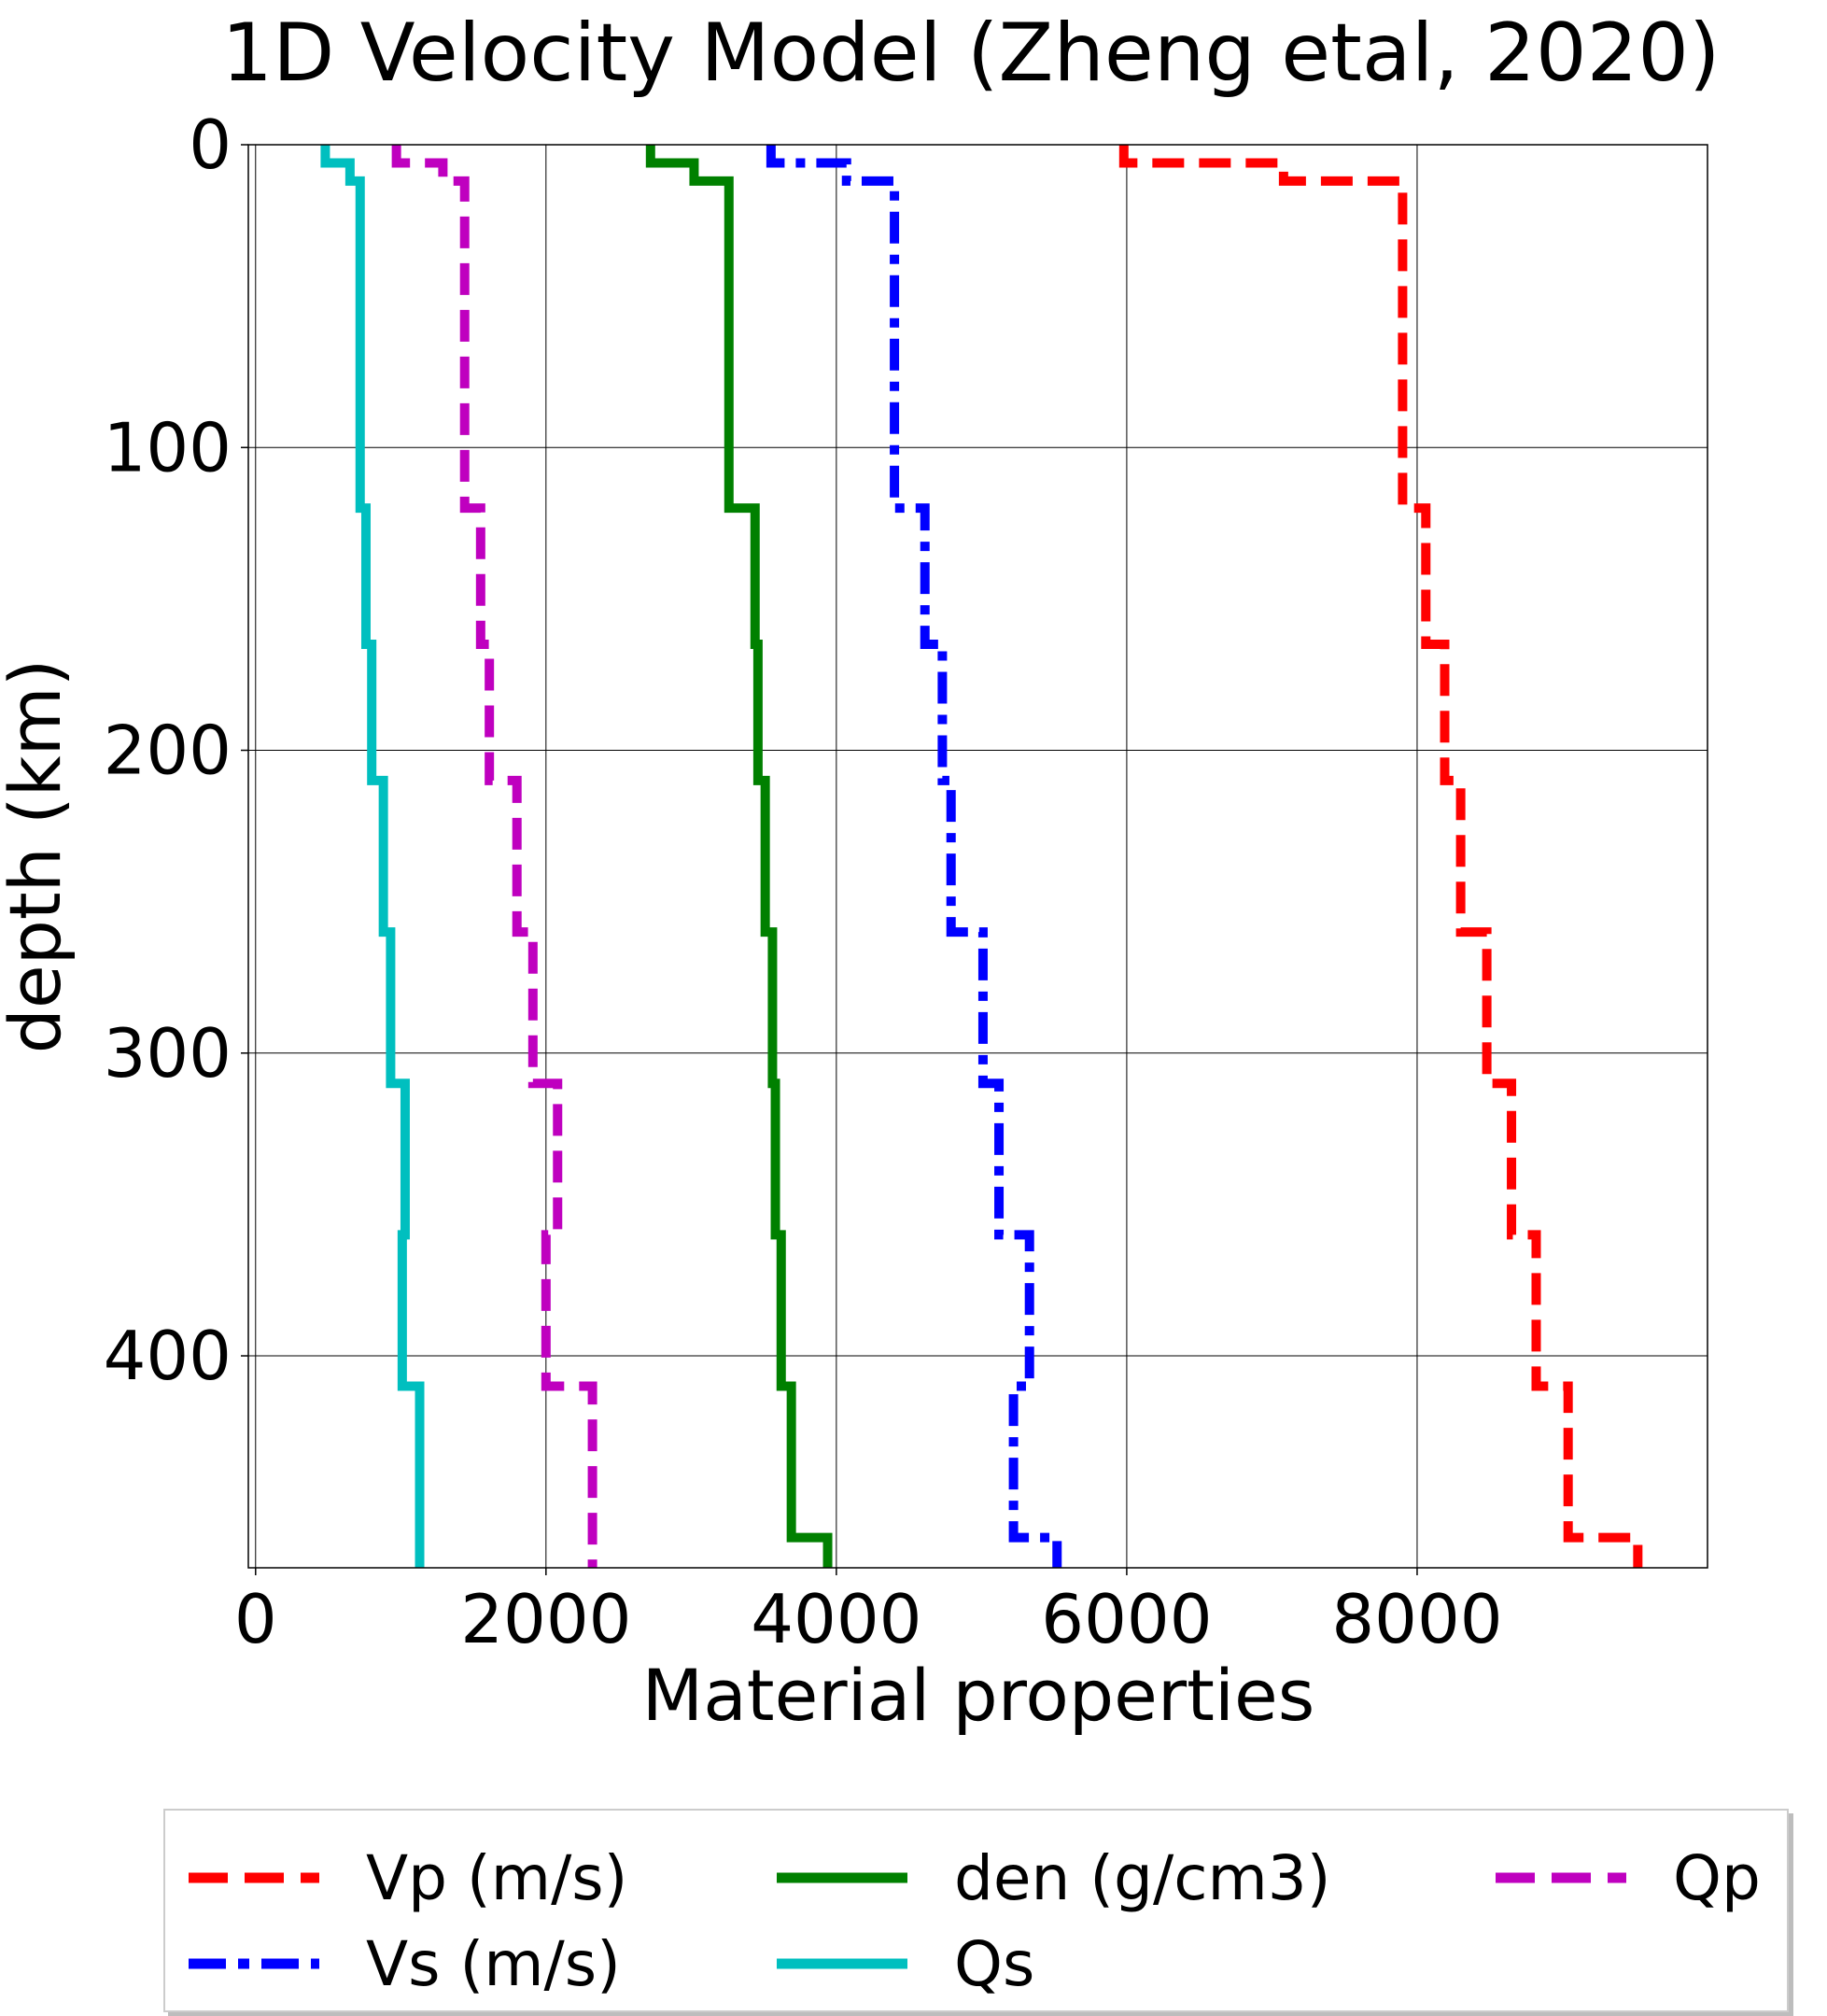 This screenshot has width=1827, height=2016. Describe the element at coordinates (168, 1356) in the screenshot. I see `y-tick-label: 400` at that location.